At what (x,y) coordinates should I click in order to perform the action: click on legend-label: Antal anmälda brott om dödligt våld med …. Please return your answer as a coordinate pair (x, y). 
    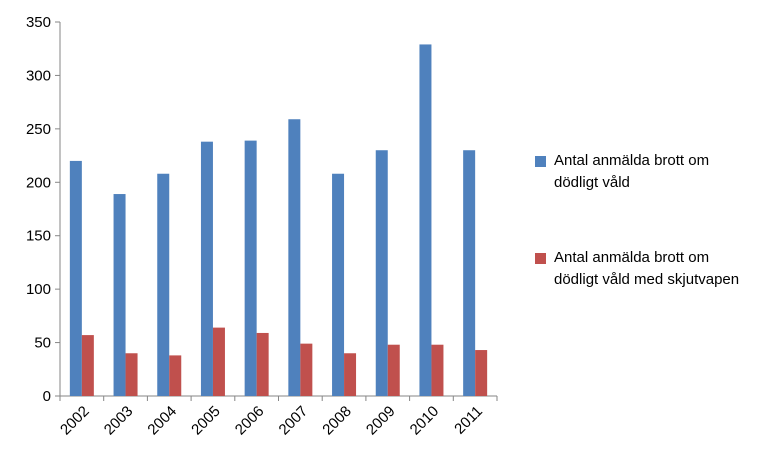
    Looking at the image, I should click on (647, 268).